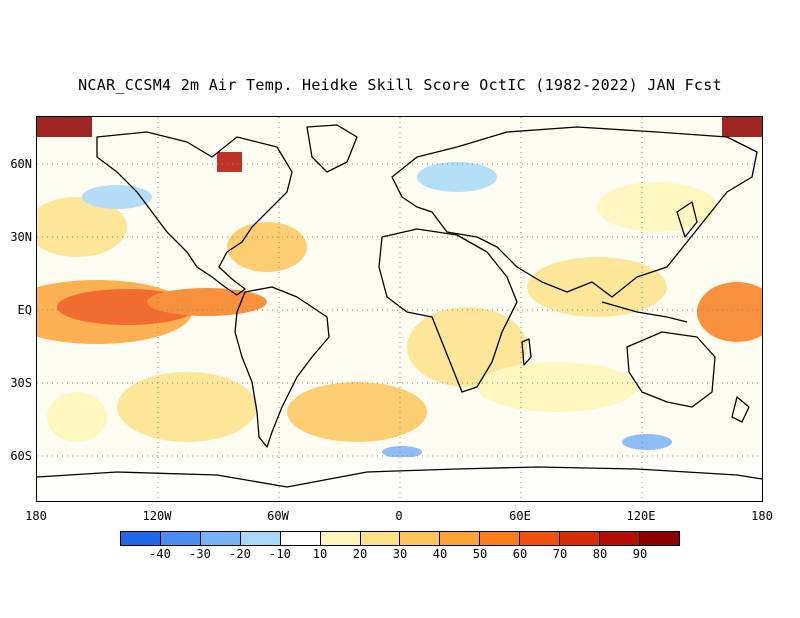 This screenshot has width=800, height=618. What do you see at coordinates (671, 369) in the screenshot?
I see `australia-coast` at bounding box center [671, 369].